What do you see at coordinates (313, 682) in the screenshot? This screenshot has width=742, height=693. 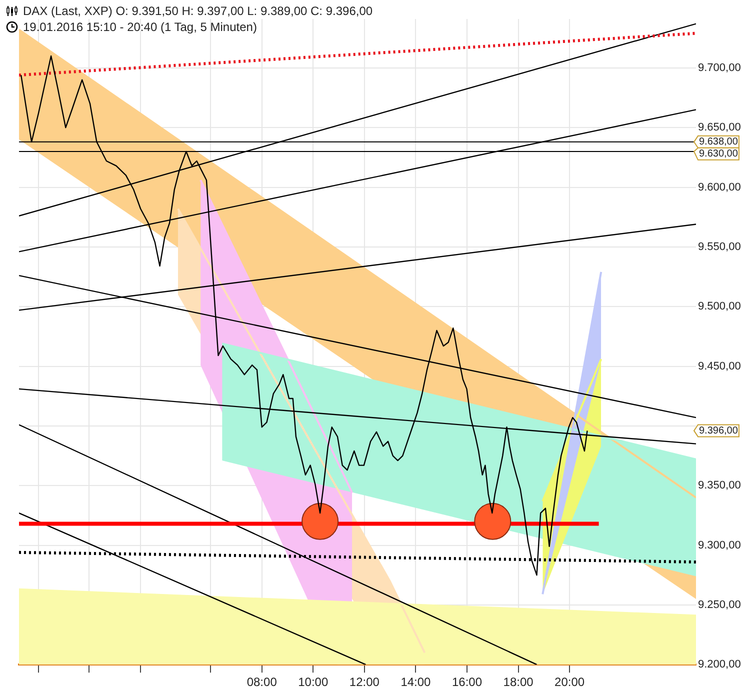 I see `x-tick-label: 10:00` at bounding box center [313, 682].